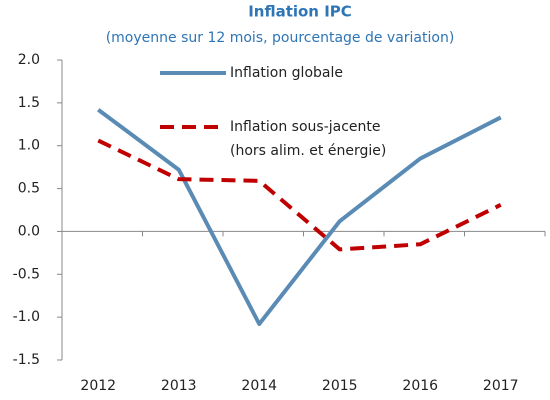  What do you see at coordinates (29, 146) in the screenshot?
I see `y-tick-label: 1.0` at bounding box center [29, 146].